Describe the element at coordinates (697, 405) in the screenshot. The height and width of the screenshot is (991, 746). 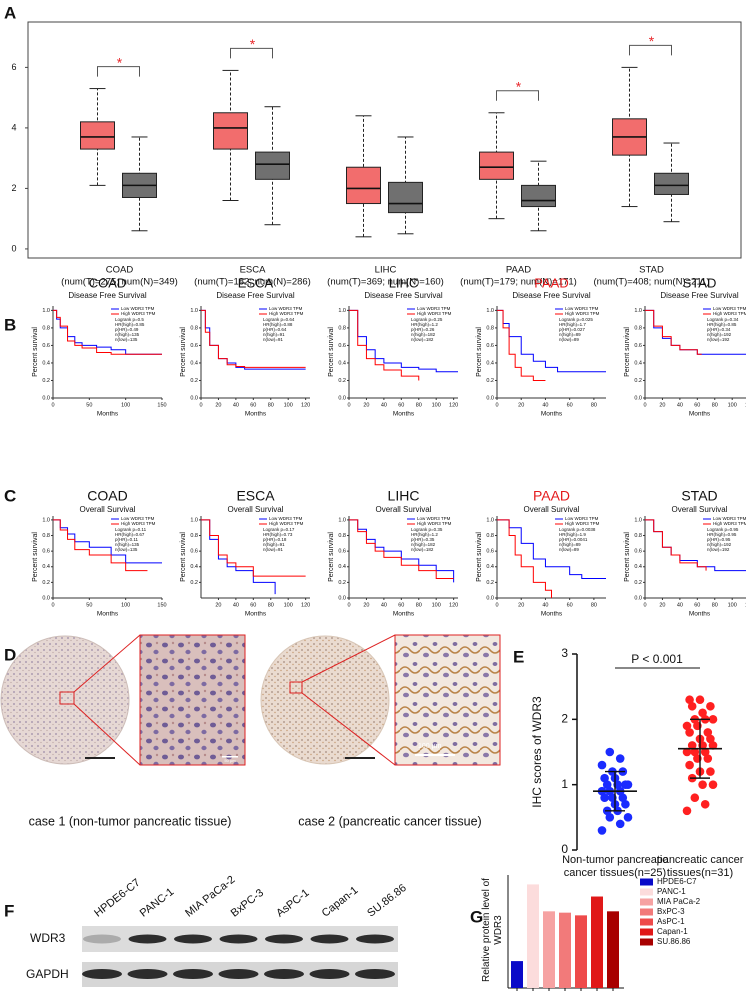
I see `x-tick-label: 60` at that location.